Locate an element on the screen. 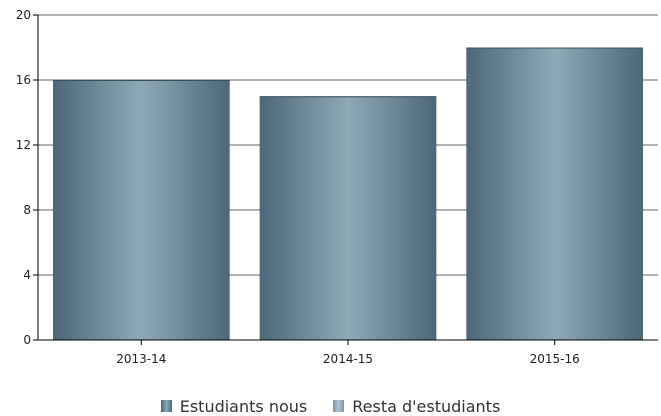 The width and height of the screenshot is (661, 416). x-tick-label: 2013-14 is located at coordinates (141, 359).